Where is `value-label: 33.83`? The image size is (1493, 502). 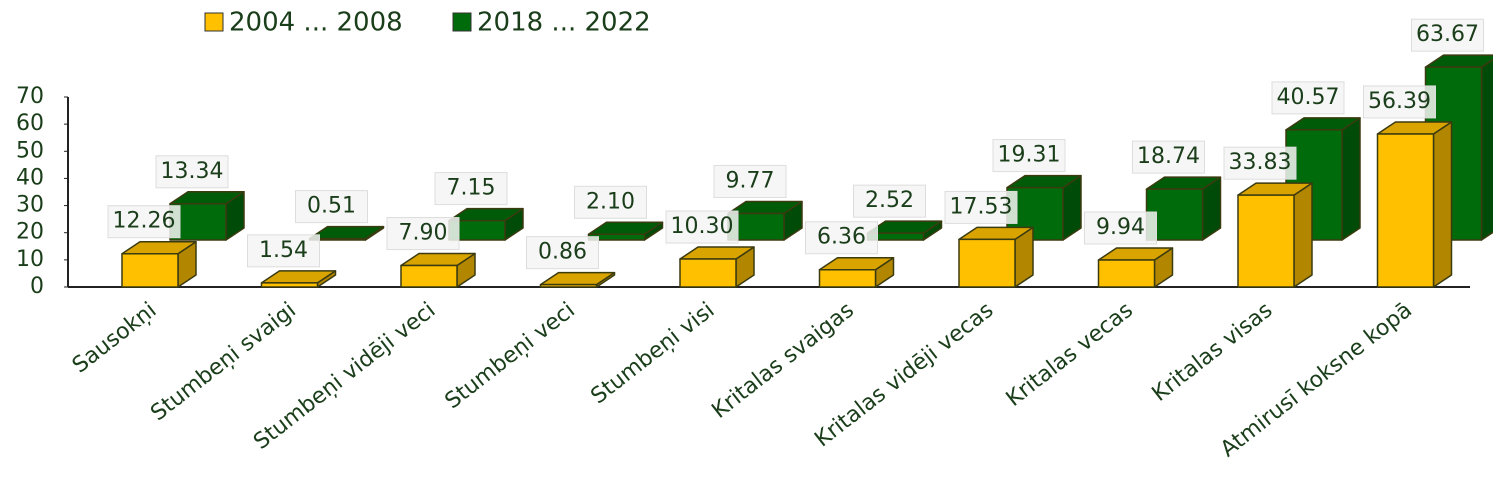 value-label: 33.83 is located at coordinates (1260, 162).